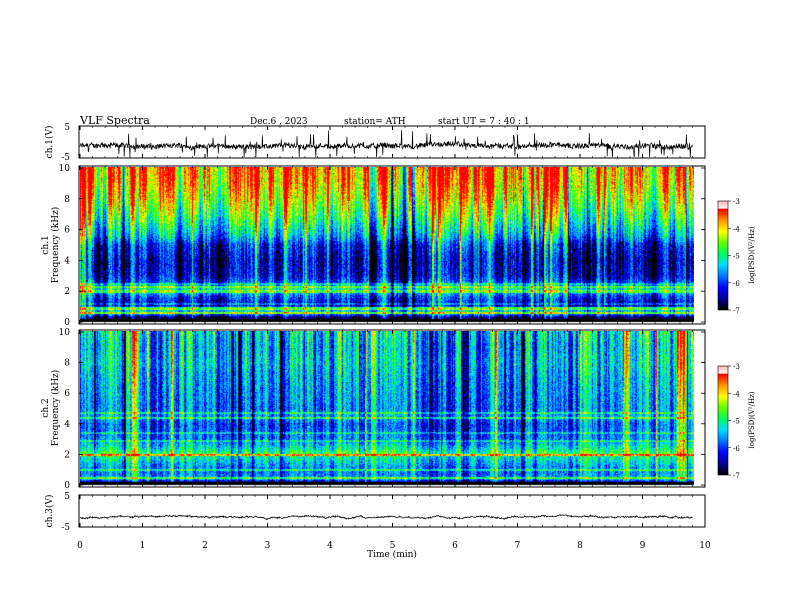  I want to click on ch3-waveform-ylabel: ch.3(V), so click(49, 511).